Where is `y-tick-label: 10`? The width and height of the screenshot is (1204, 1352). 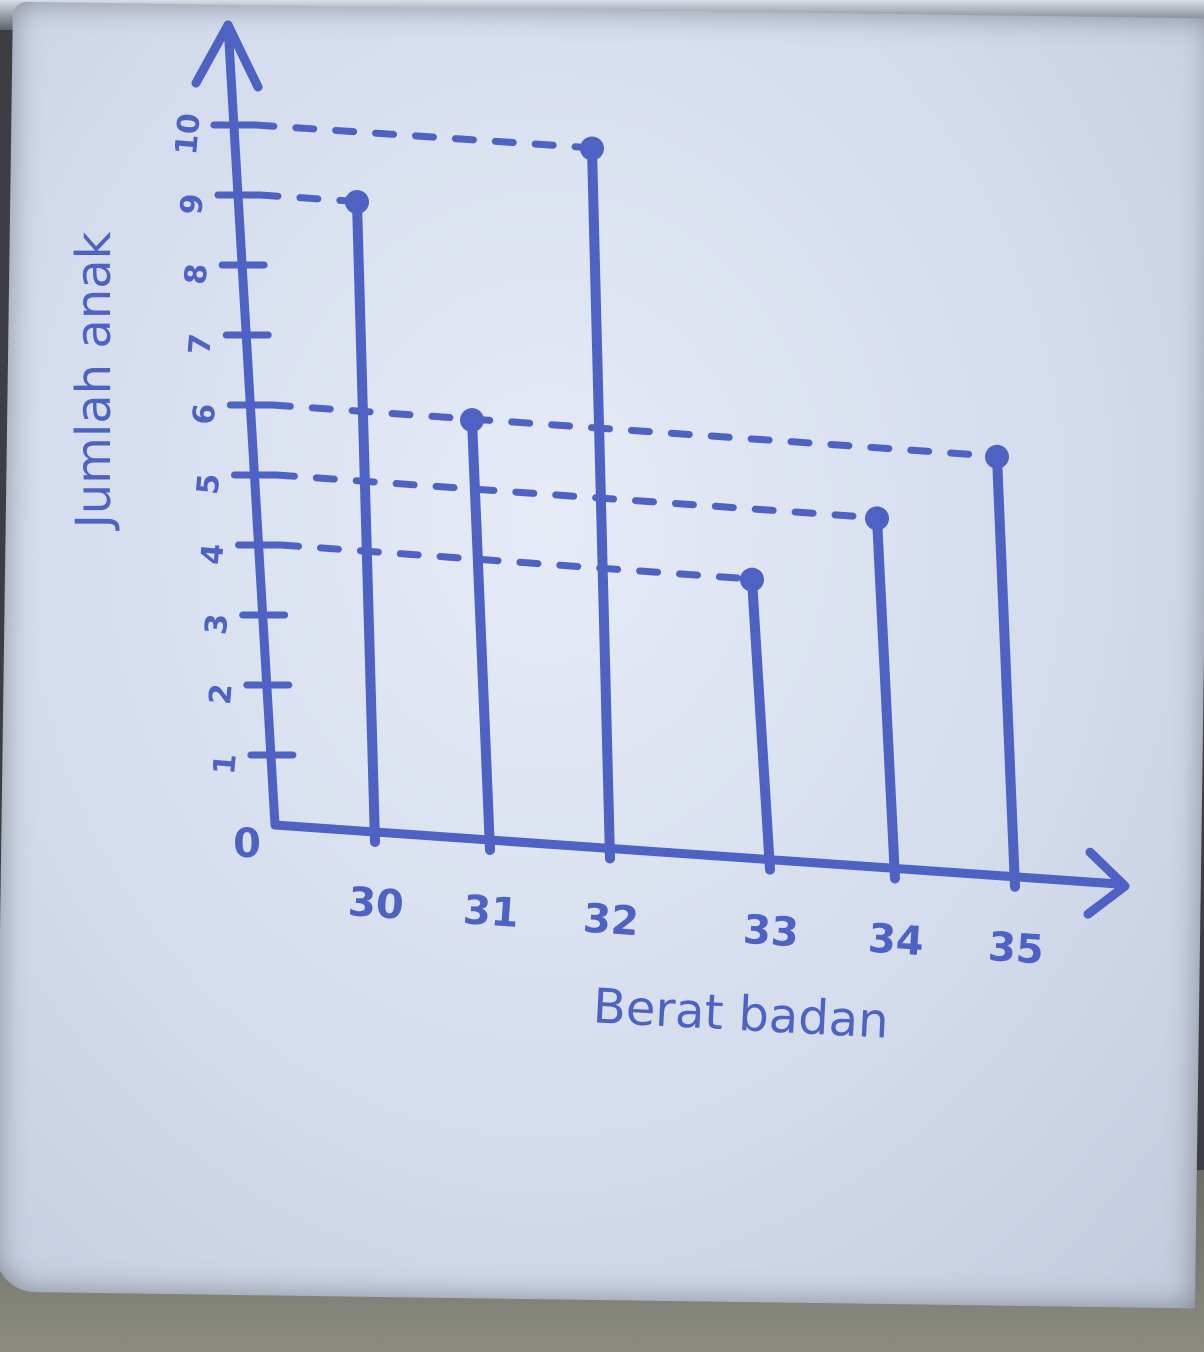
y-tick-label: 10 is located at coordinates (188, 134).